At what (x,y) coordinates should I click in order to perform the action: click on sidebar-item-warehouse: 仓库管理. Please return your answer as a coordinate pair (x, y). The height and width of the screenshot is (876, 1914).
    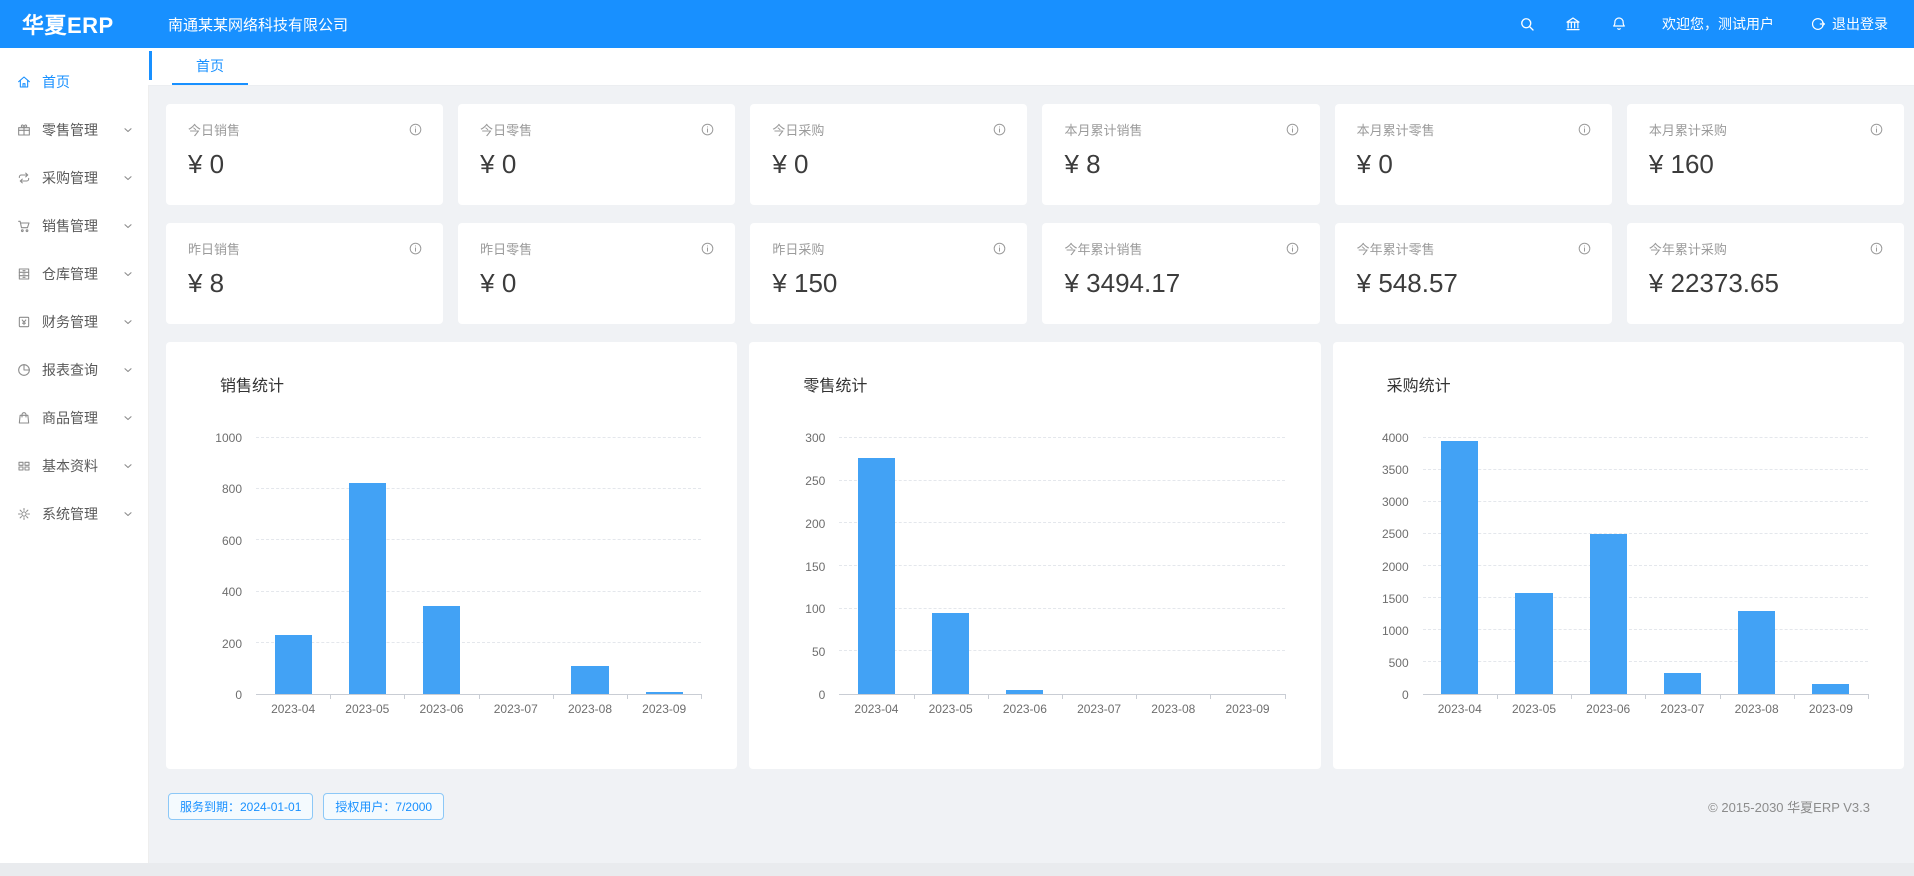
    Looking at the image, I should click on (74, 274).